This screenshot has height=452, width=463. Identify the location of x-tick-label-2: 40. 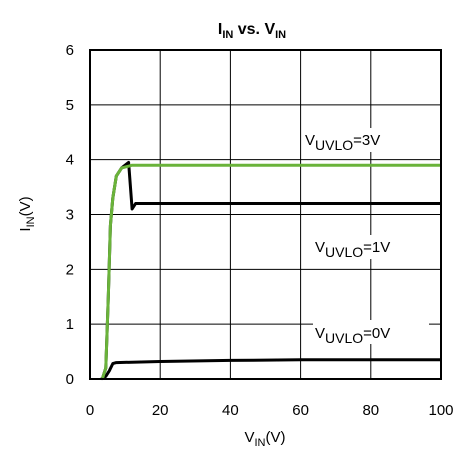
(230, 410).